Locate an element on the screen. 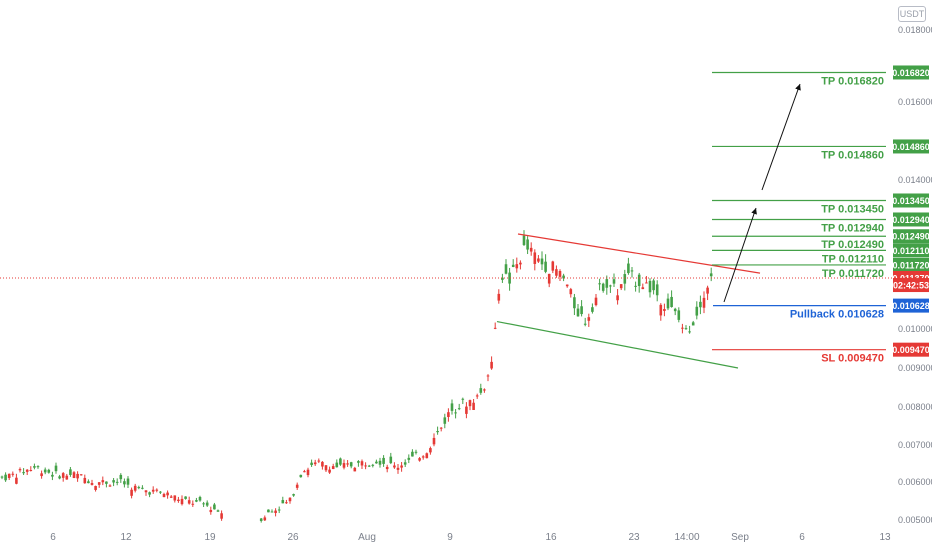 The height and width of the screenshot is (555, 932). time-tick: 12 is located at coordinates (126, 537).